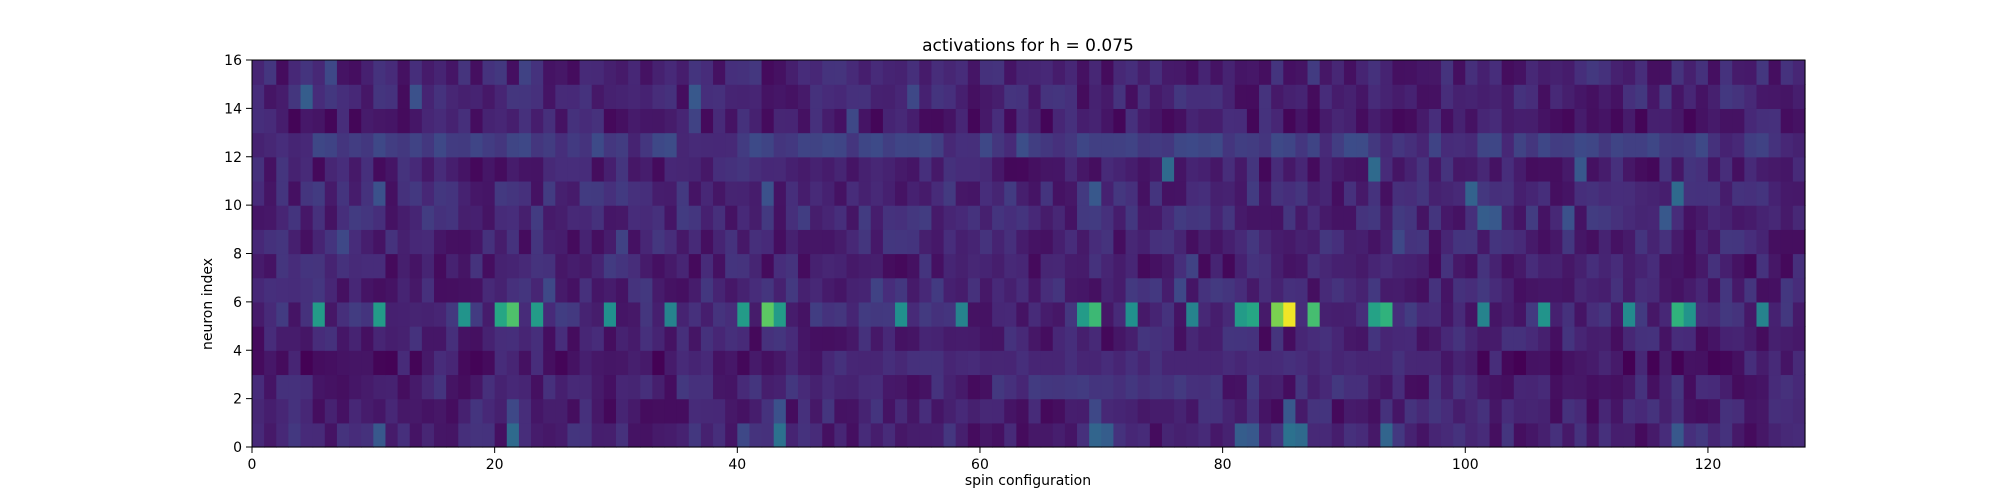  I want to click on x-tick-label: 80, so click(1223, 465).